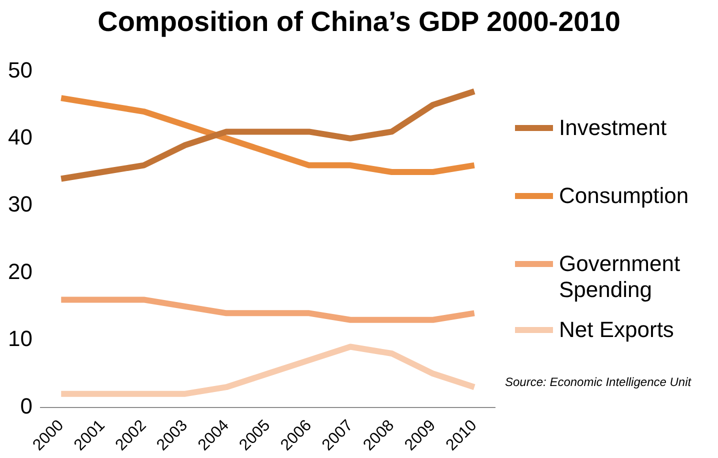 Image resolution: width=718 pixels, height=458 pixels. I want to click on y-tick-label: 40, so click(20, 137).